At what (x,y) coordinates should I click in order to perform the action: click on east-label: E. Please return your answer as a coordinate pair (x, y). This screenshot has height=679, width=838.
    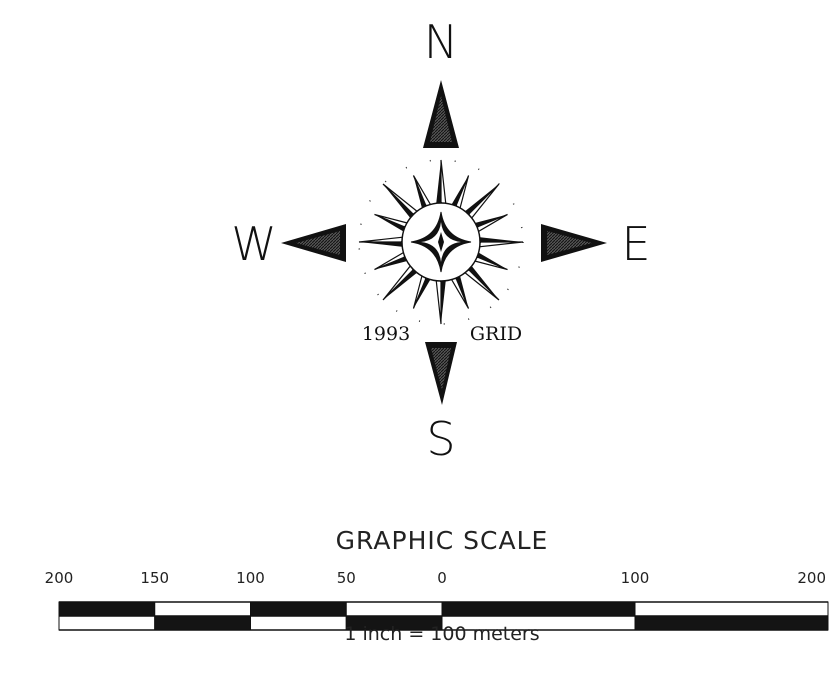
    Looking at the image, I should click on (635, 244).